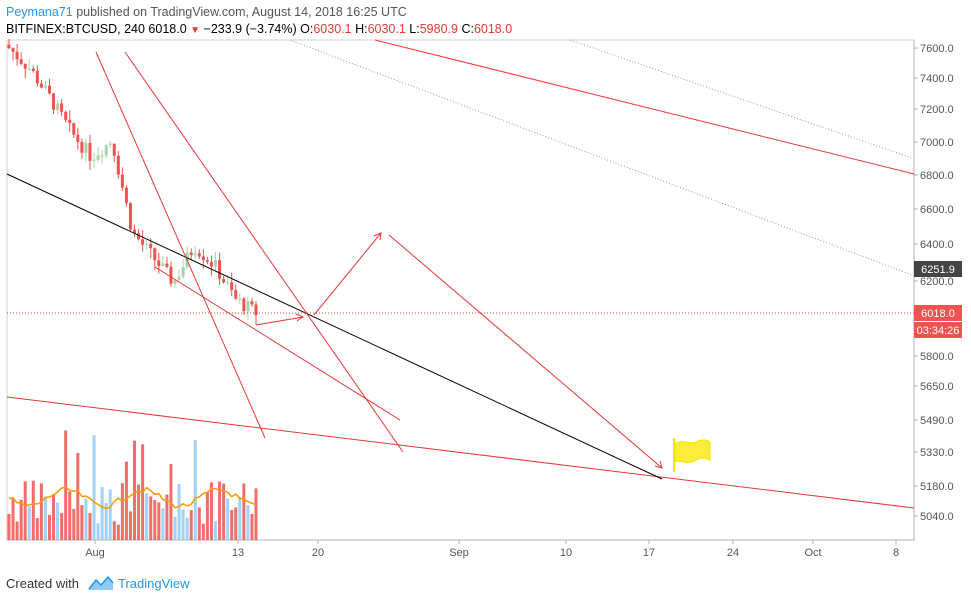 The height and width of the screenshot is (601, 971). Describe the element at coordinates (937, 421) in the screenshot. I see `price-tick-label: 5490.0` at that location.